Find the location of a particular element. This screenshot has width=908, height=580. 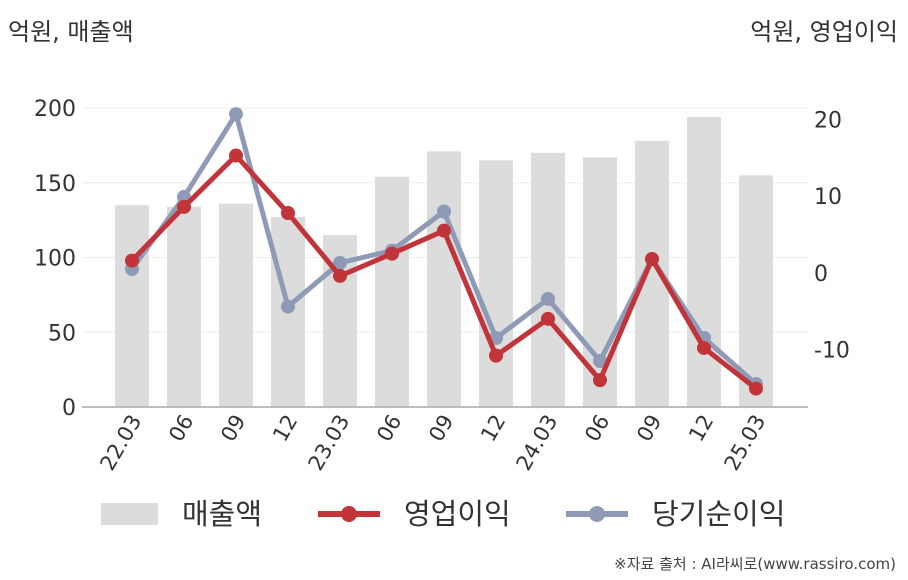

y-left-tick-label: 100 is located at coordinates (55, 259).